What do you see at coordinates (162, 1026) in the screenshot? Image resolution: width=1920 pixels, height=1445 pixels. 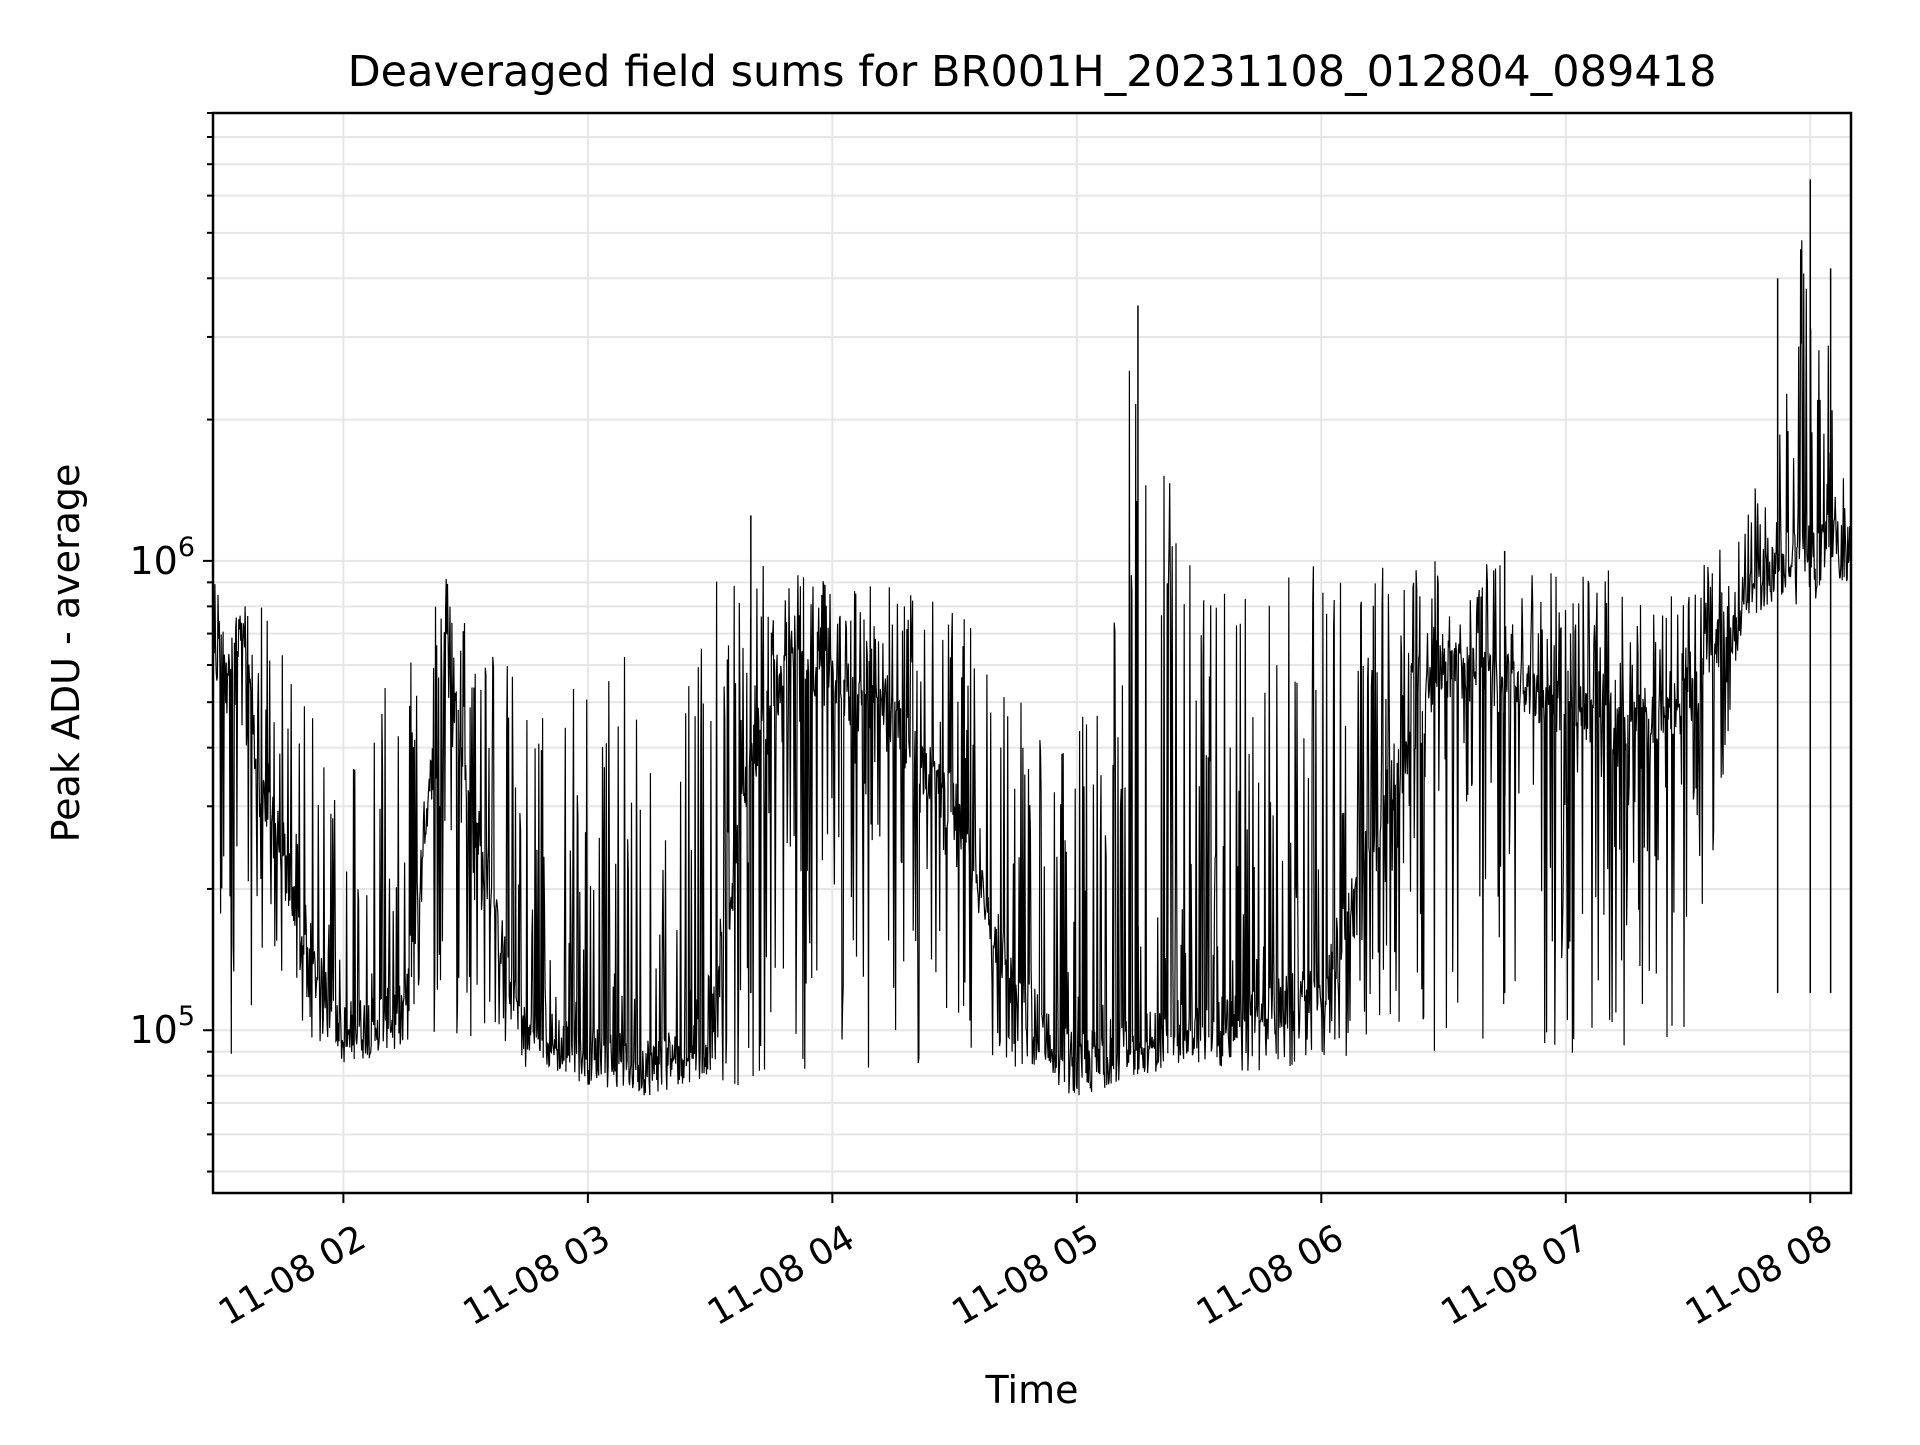 I see `y-tick-label: 10⁵` at bounding box center [162, 1026].